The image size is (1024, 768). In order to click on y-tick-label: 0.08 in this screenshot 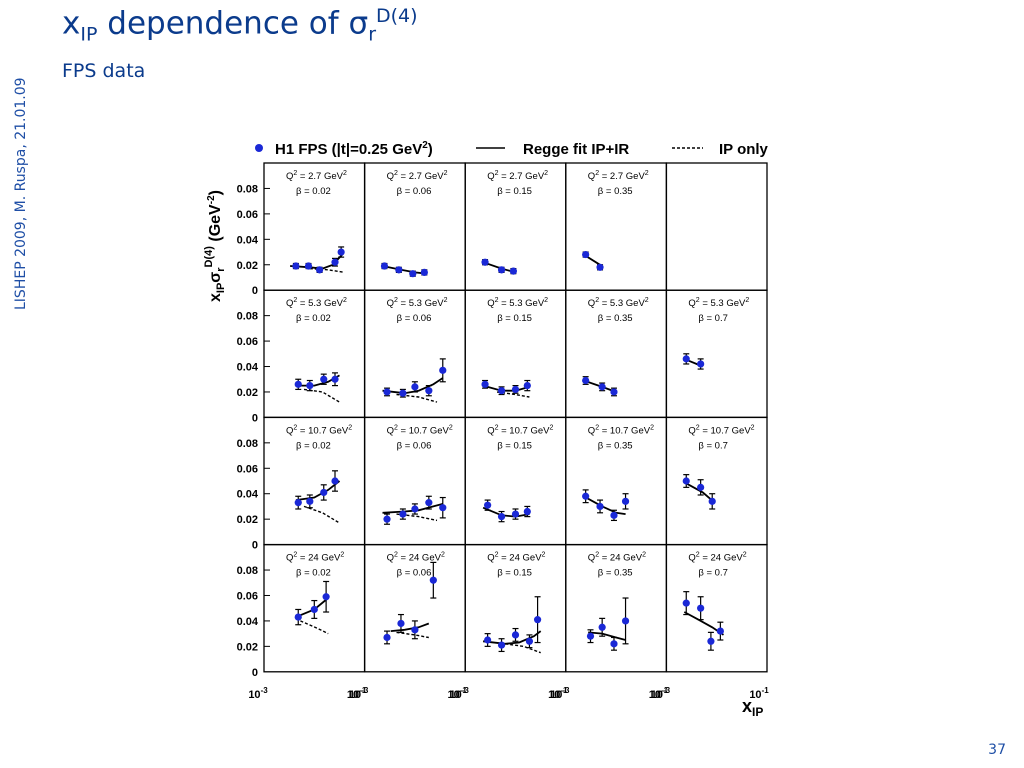, I will do `click(247, 571)`.